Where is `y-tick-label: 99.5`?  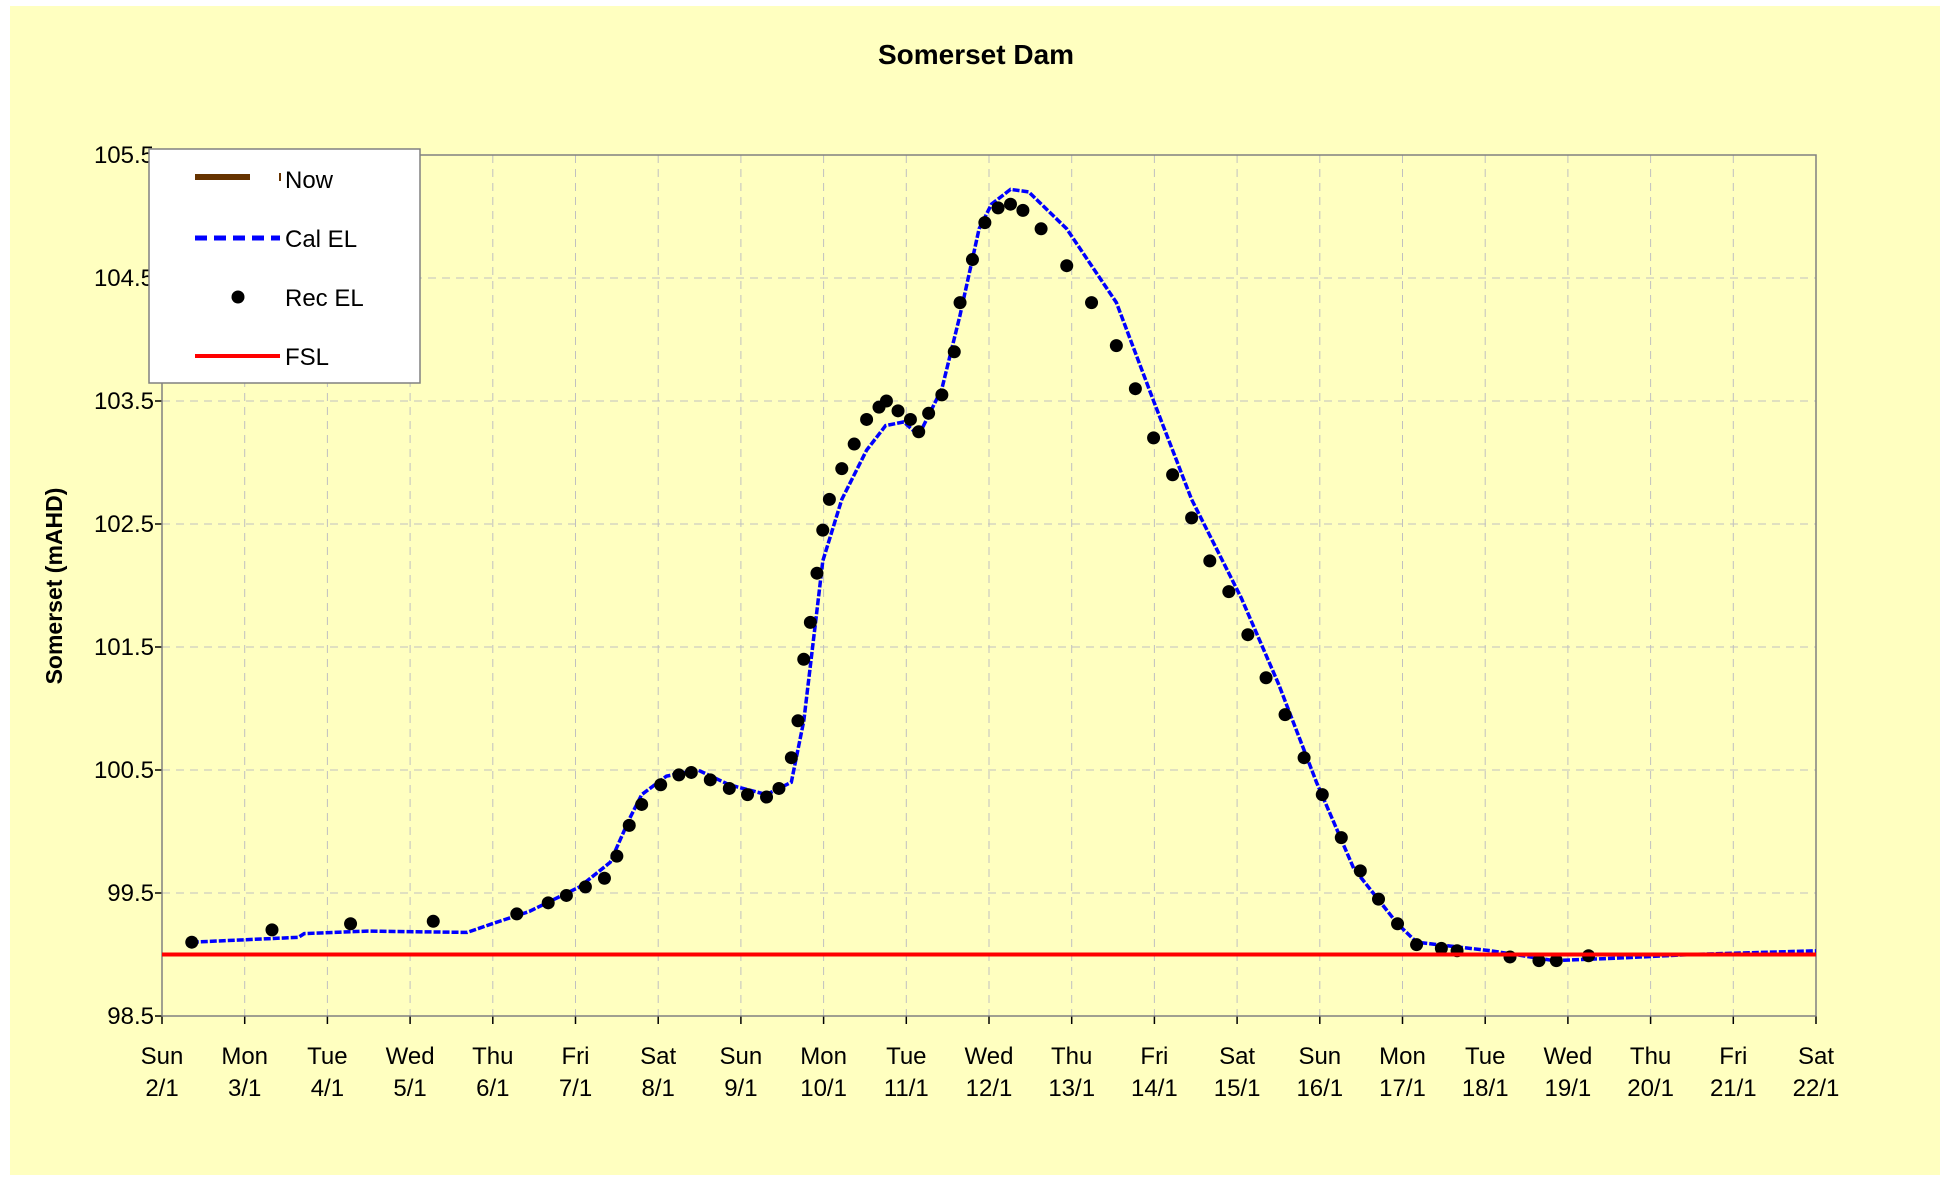
y-tick-label: 99.5 is located at coordinates (130, 893).